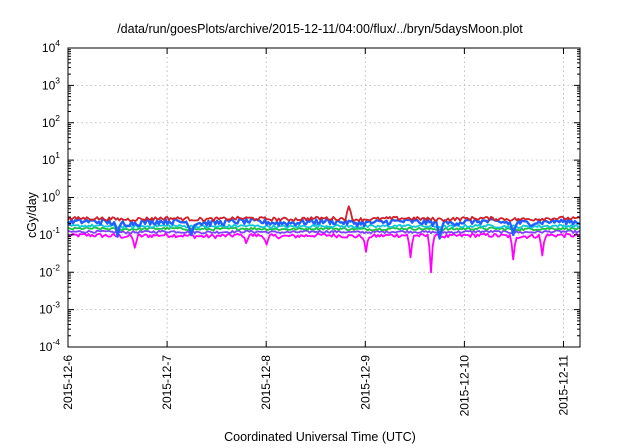 The height and width of the screenshot is (448, 640). What do you see at coordinates (365, 382) in the screenshot?
I see `x-tick-label: 2015-12-9` at bounding box center [365, 382].